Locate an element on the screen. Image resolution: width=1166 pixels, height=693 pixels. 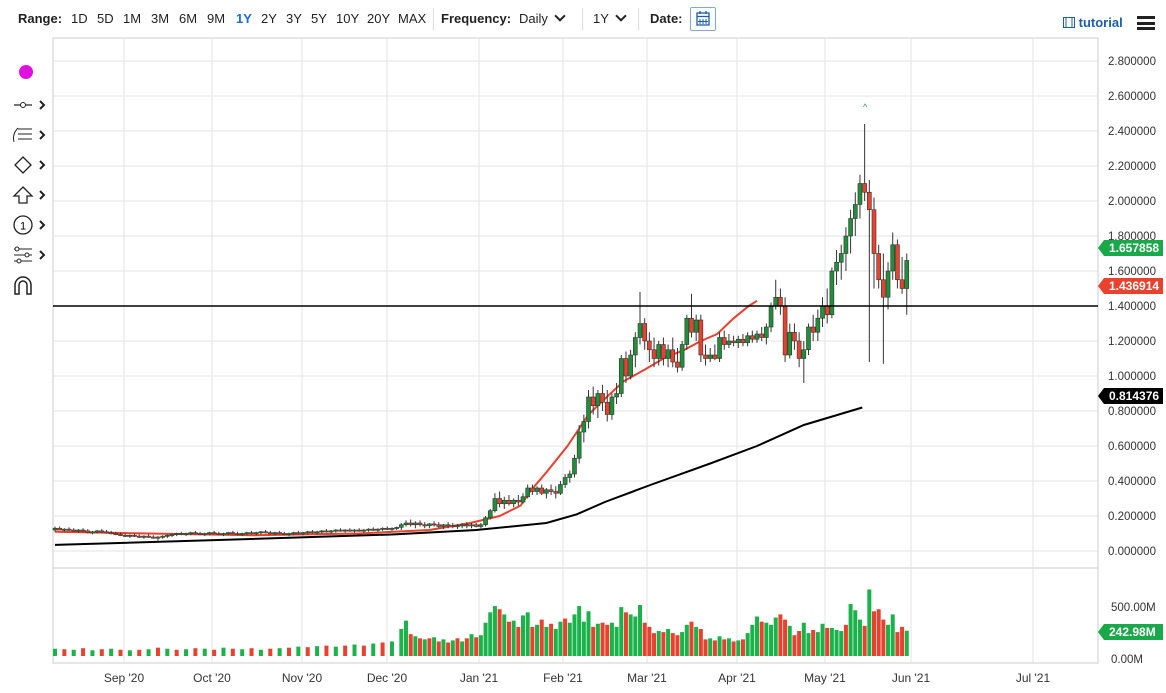
range-button-3y: 3Y is located at coordinates (294, 18).